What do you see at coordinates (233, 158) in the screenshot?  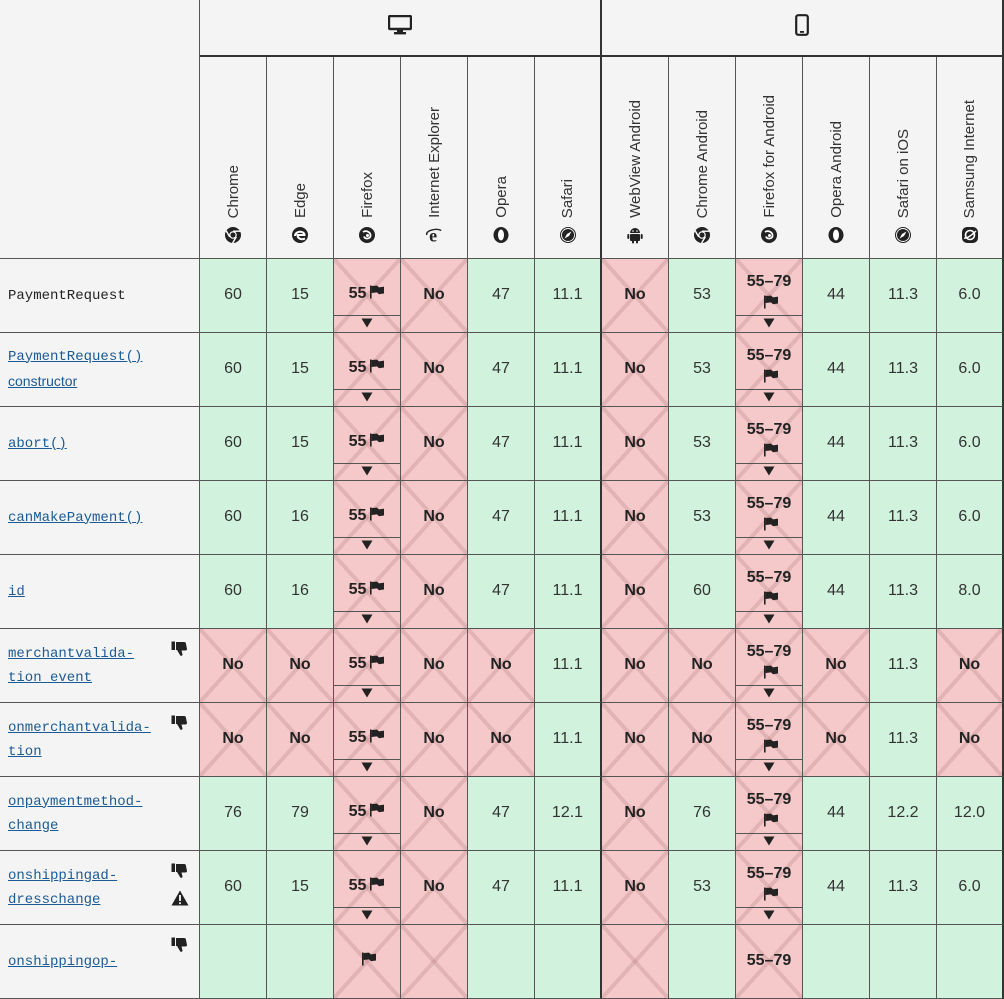 I see `browser-header-0: Chrome` at bounding box center [233, 158].